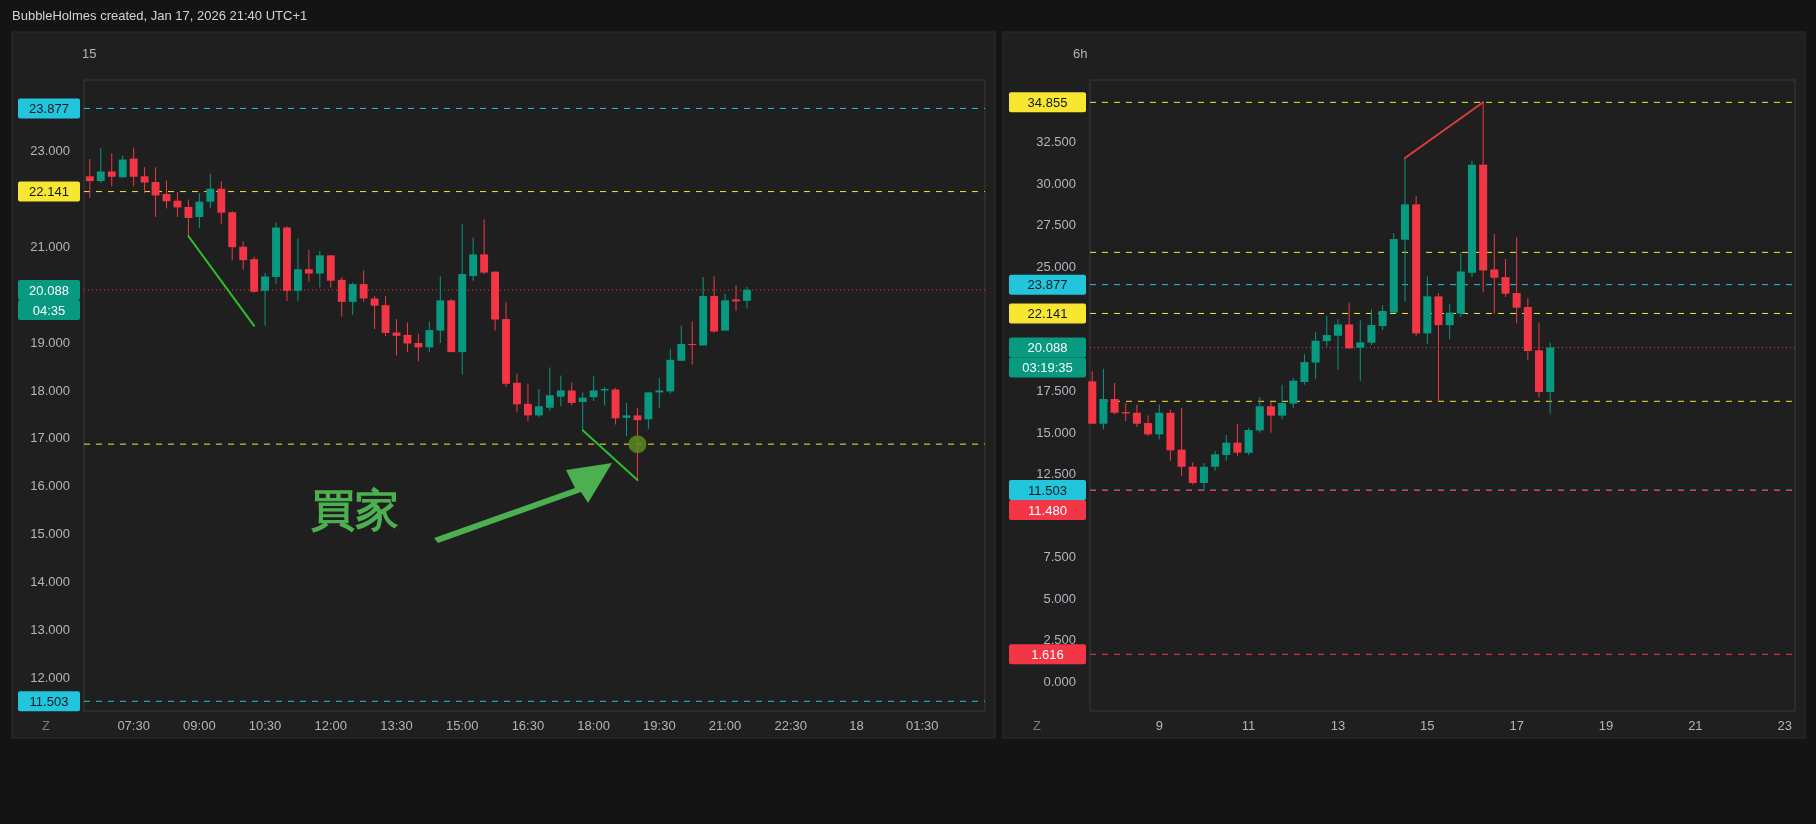 Image resolution: width=1816 pixels, height=824 pixels. I want to click on chart-title: 15, so click(89, 53).